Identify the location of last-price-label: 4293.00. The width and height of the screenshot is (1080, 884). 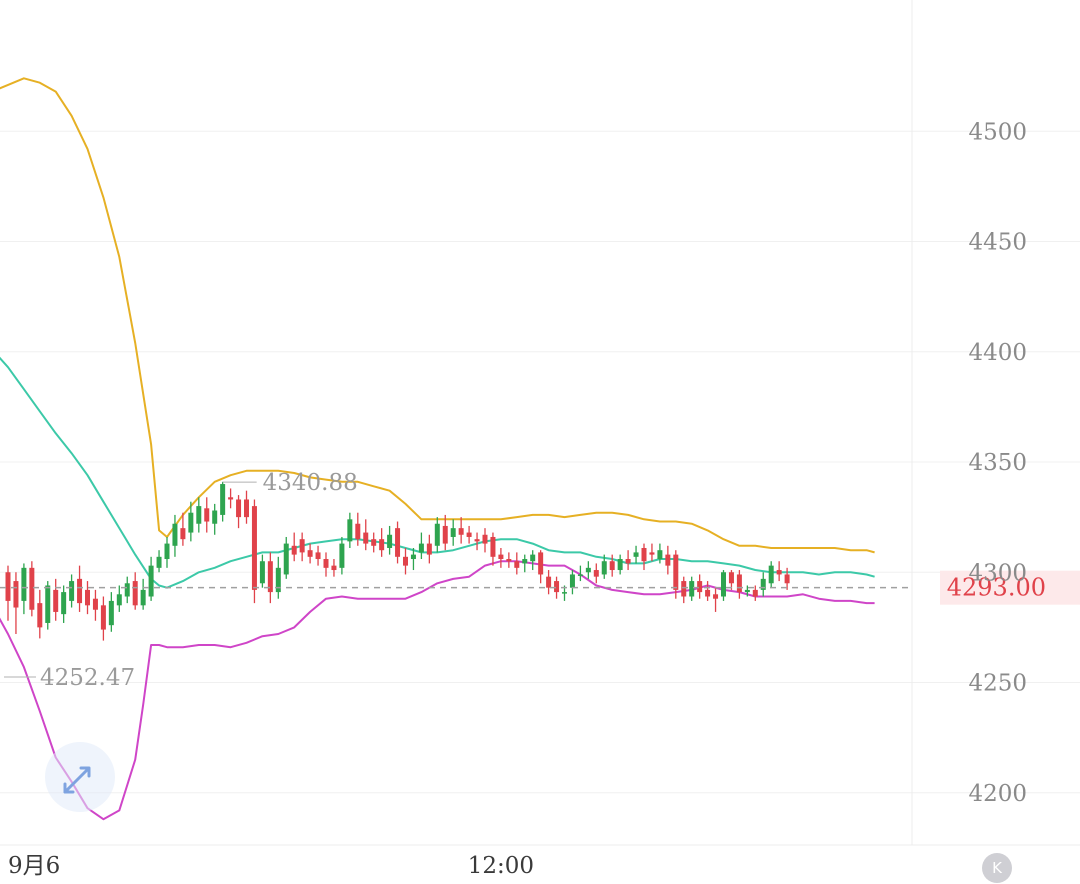
(996, 588).